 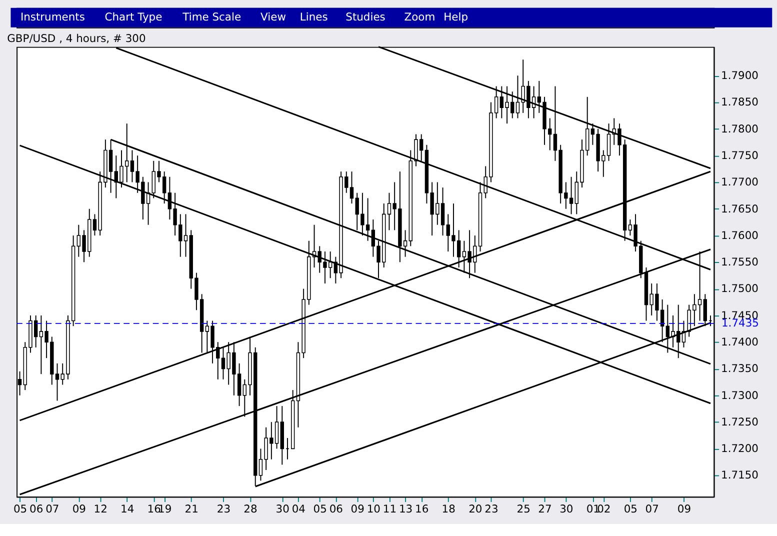 I want to click on y-tick-label: 1.7200, so click(x=740, y=449).